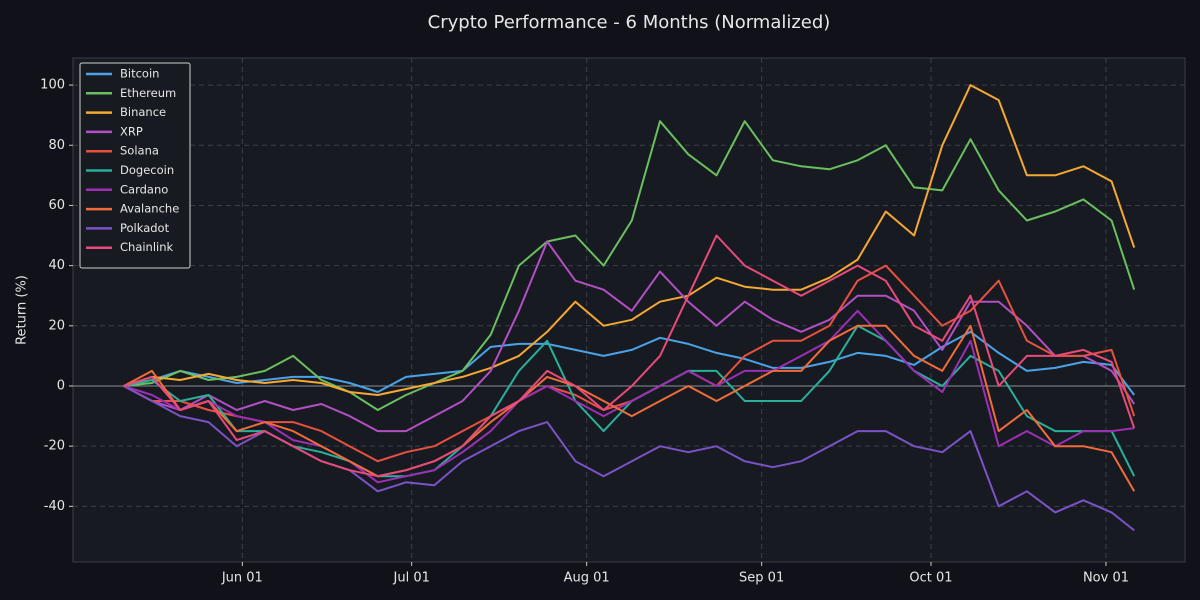 This screenshot has height=600, width=1200. I want to click on x-tick-label: Oct 01, so click(930, 578).